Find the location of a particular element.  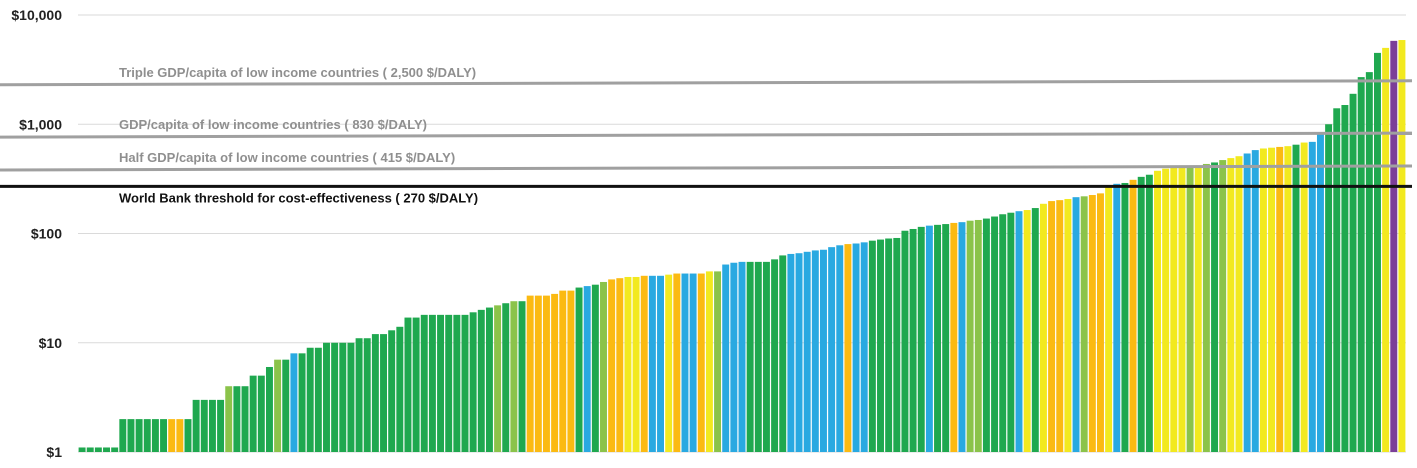

y-axis: $1 $10 $100 $1,000 $10,000 is located at coordinates (36, 233).